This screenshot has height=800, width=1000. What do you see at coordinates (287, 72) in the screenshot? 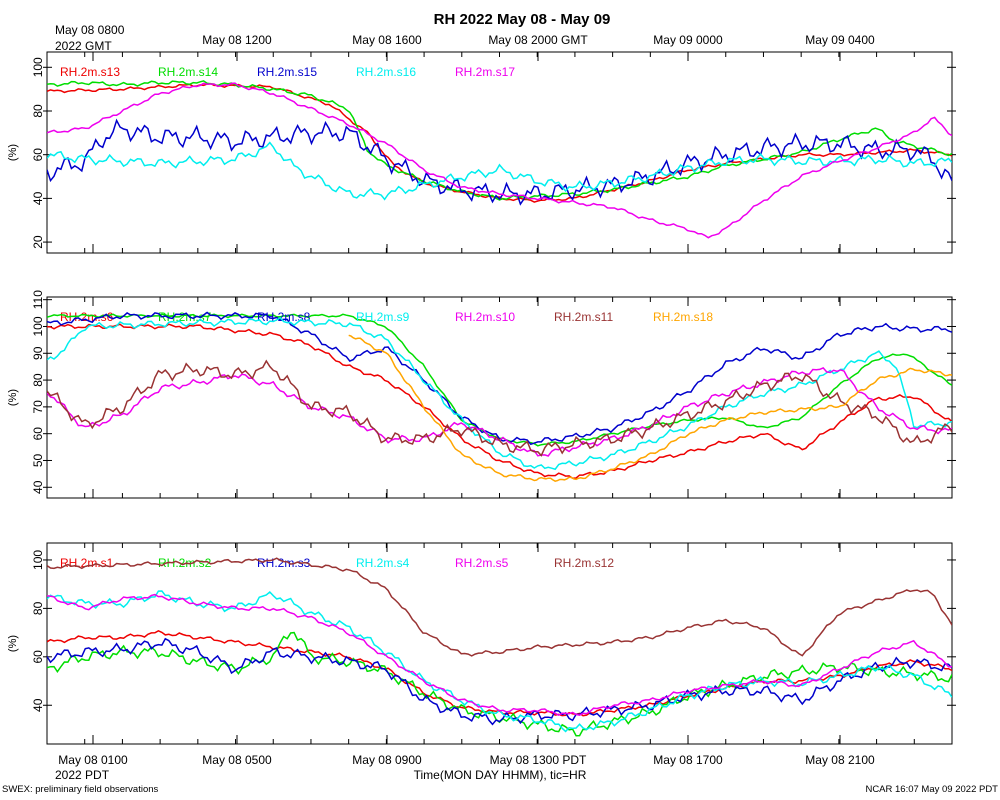
I see `legend-RH.2m.s15: RH.2m.s15` at bounding box center [287, 72].